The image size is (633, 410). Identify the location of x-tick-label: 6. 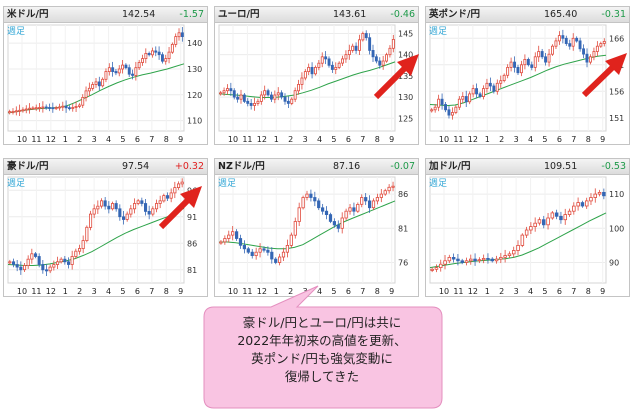
(348, 139).